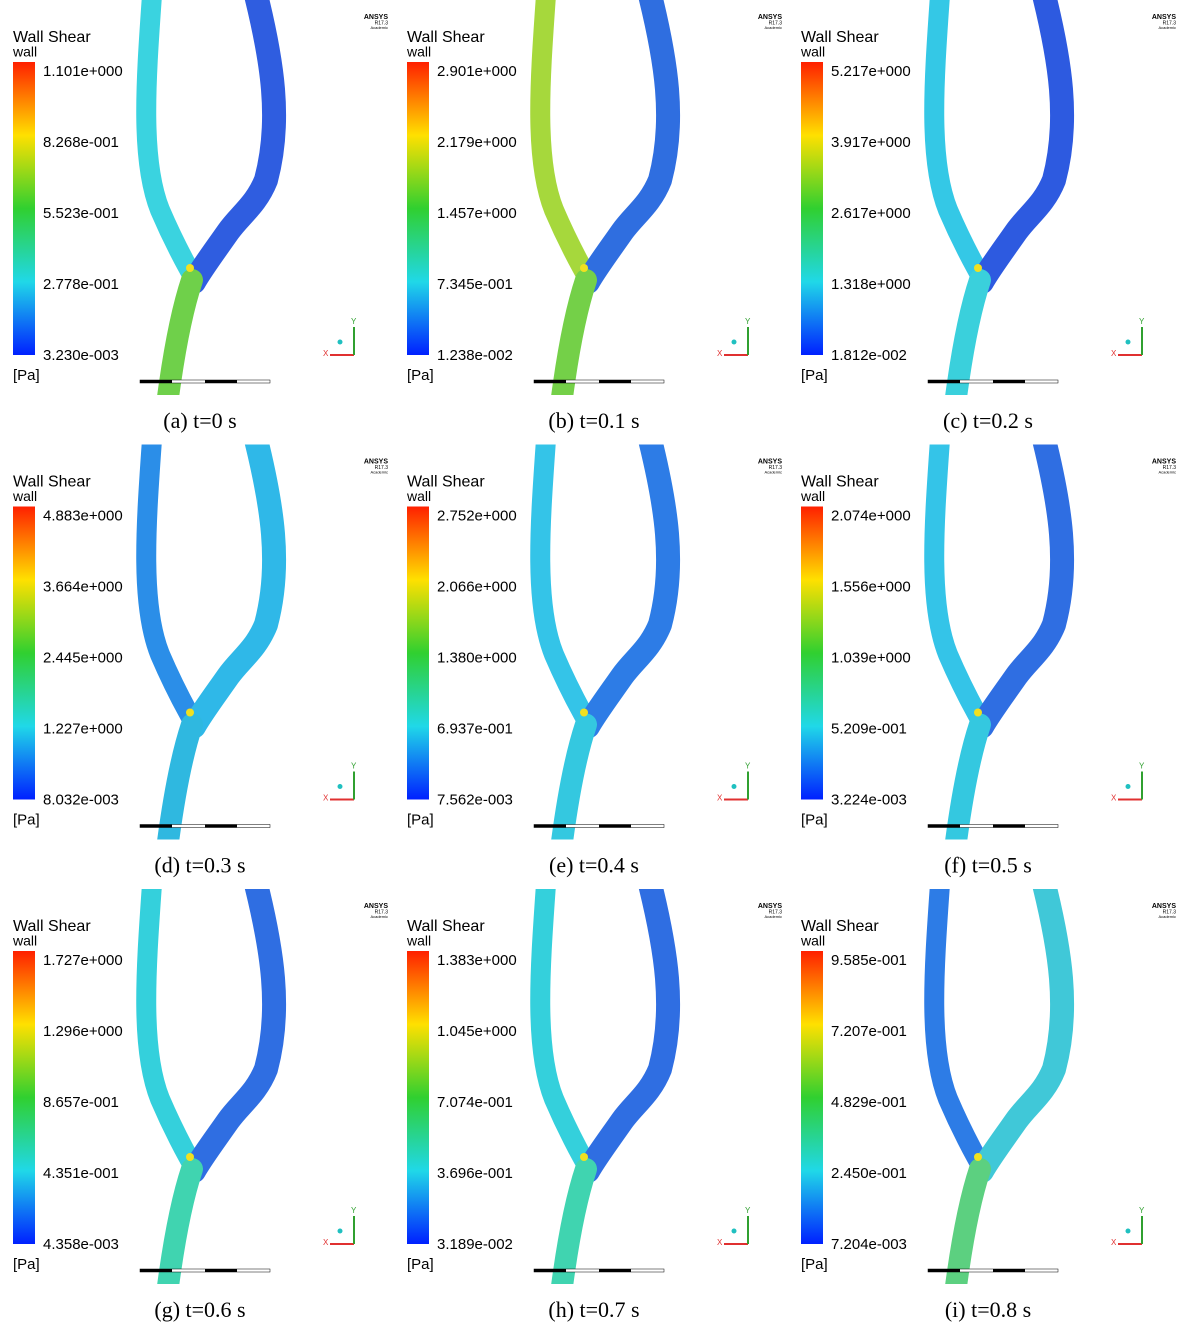  Describe the element at coordinates (869, 1102) in the screenshot. I see `legend-label: 4.829e-001` at that location.